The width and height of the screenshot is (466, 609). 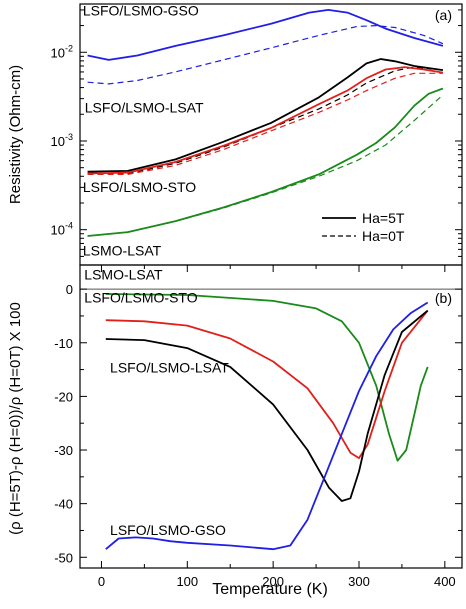 What do you see at coordinates (187, 581) in the screenshot?
I see `x-tick-label: 100` at bounding box center [187, 581].